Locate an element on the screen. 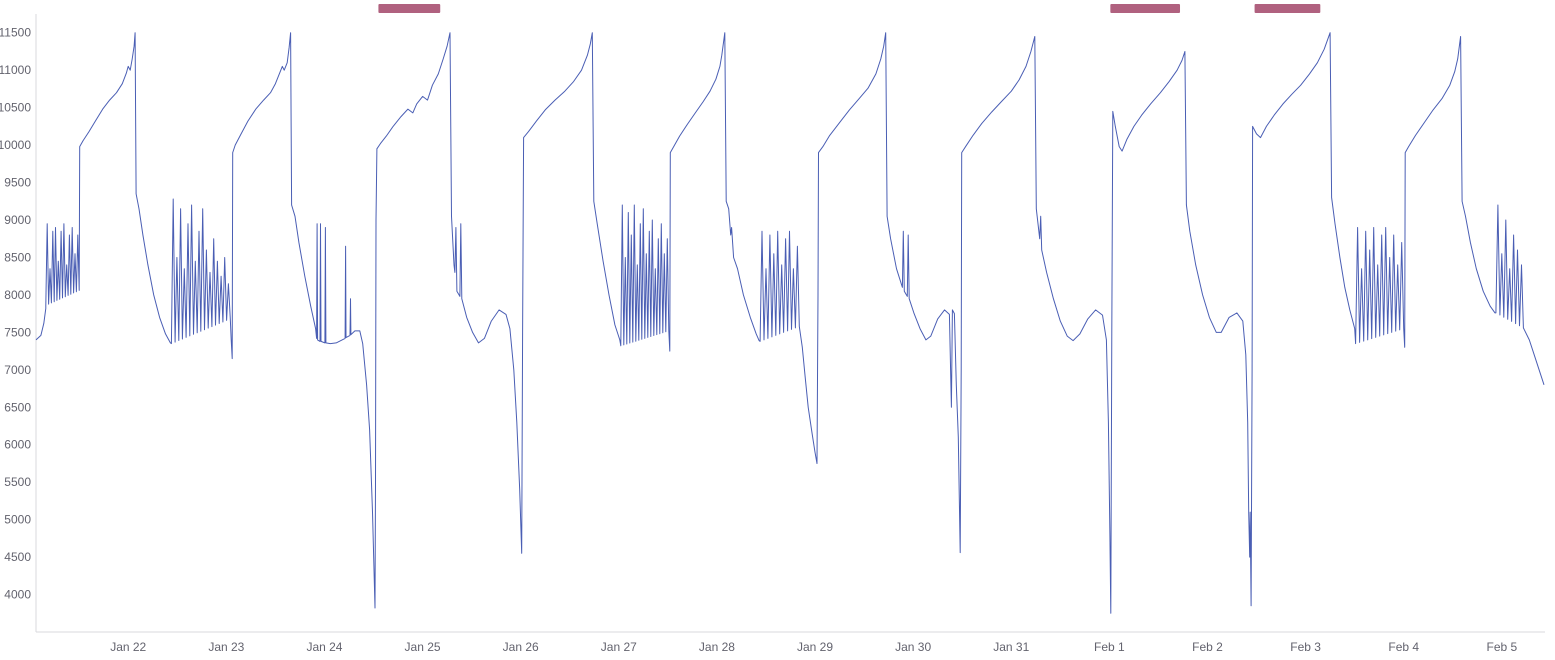 This screenshot has width=1555, height=660. y-tick-label: 4000 is located at coordinates (17, 595).